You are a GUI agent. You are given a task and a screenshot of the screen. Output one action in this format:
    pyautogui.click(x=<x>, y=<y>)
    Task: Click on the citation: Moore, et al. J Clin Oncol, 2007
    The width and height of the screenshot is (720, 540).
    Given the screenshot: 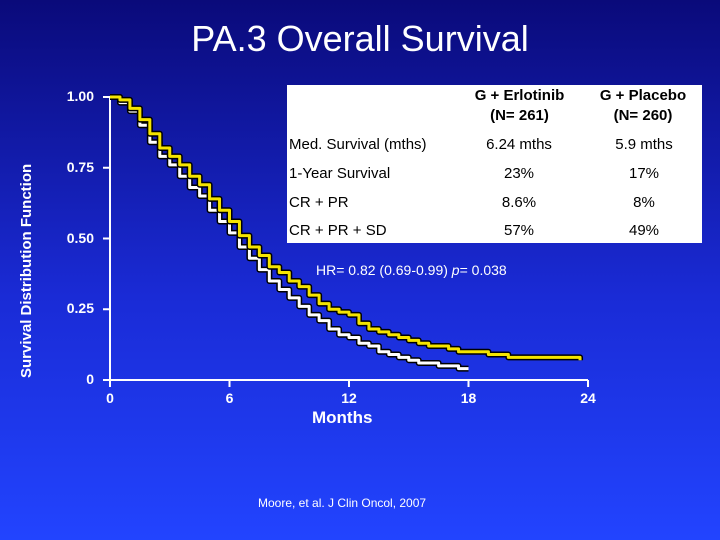 What is the action you would take?
    pyautogui.click(x=342, y=503)
    